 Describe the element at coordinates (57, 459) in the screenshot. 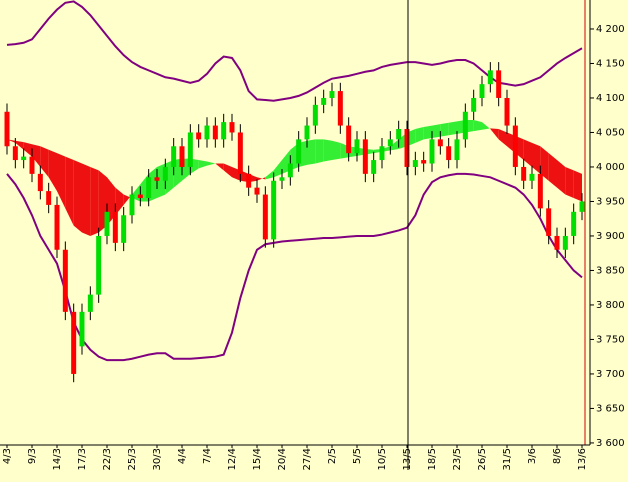

I see `x-tick-label: 14/3` at that location.